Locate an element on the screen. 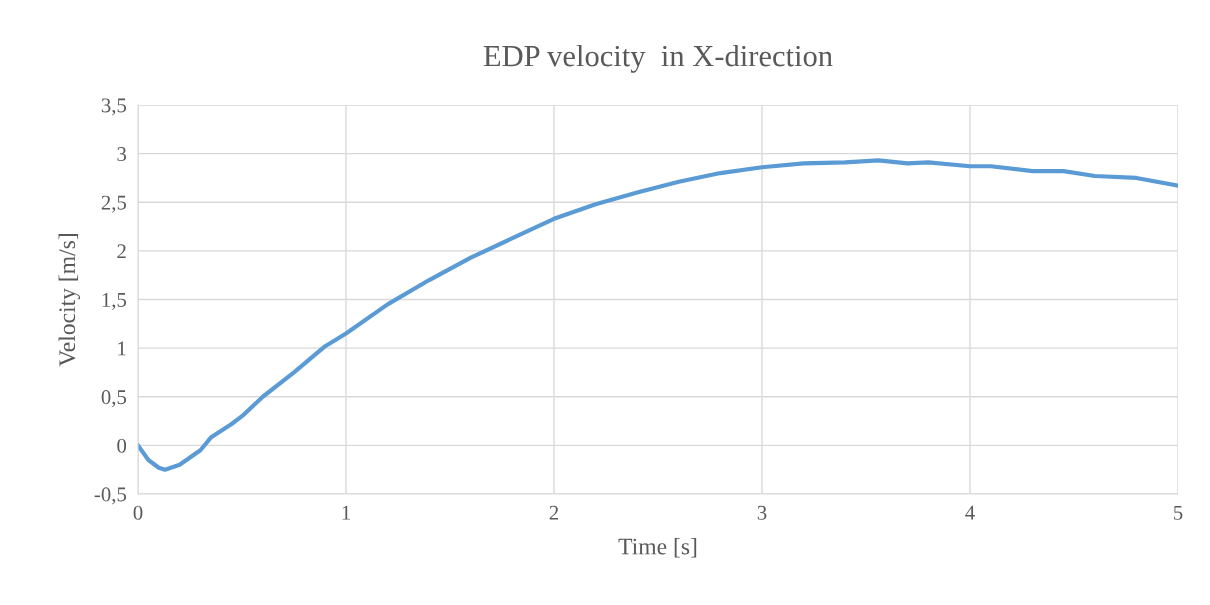 The height and width of the screenshot is (605, 1210). y-tick-label: 2 is located at coordinates (121, 251).